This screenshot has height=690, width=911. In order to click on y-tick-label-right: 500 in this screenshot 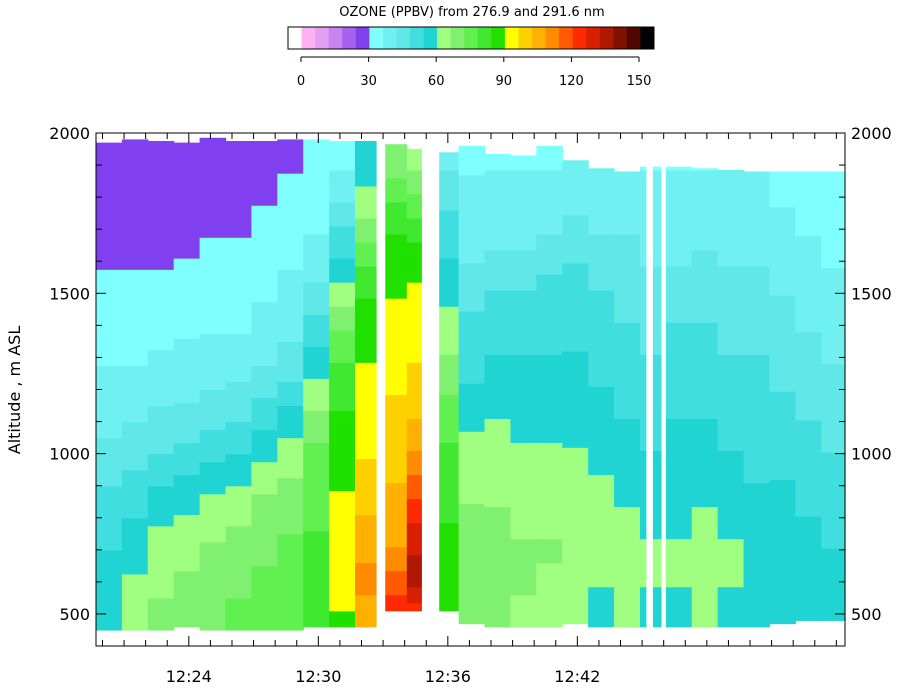, I will do `click(866, 614)`.